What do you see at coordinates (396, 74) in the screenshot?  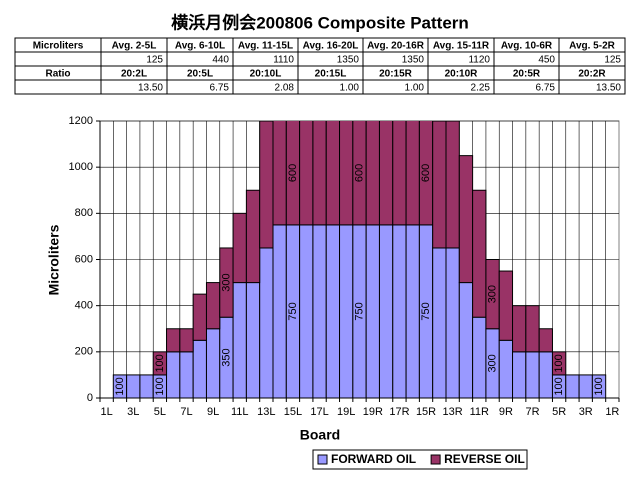 I see `table-header: 20:15R` at bounding box center [396, 74].